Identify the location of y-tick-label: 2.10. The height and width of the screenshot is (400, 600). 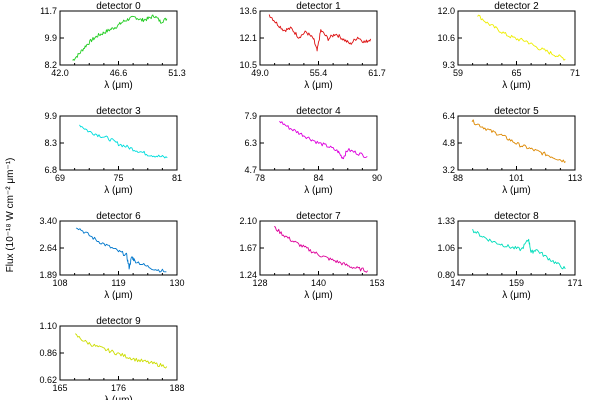
(248, 221).